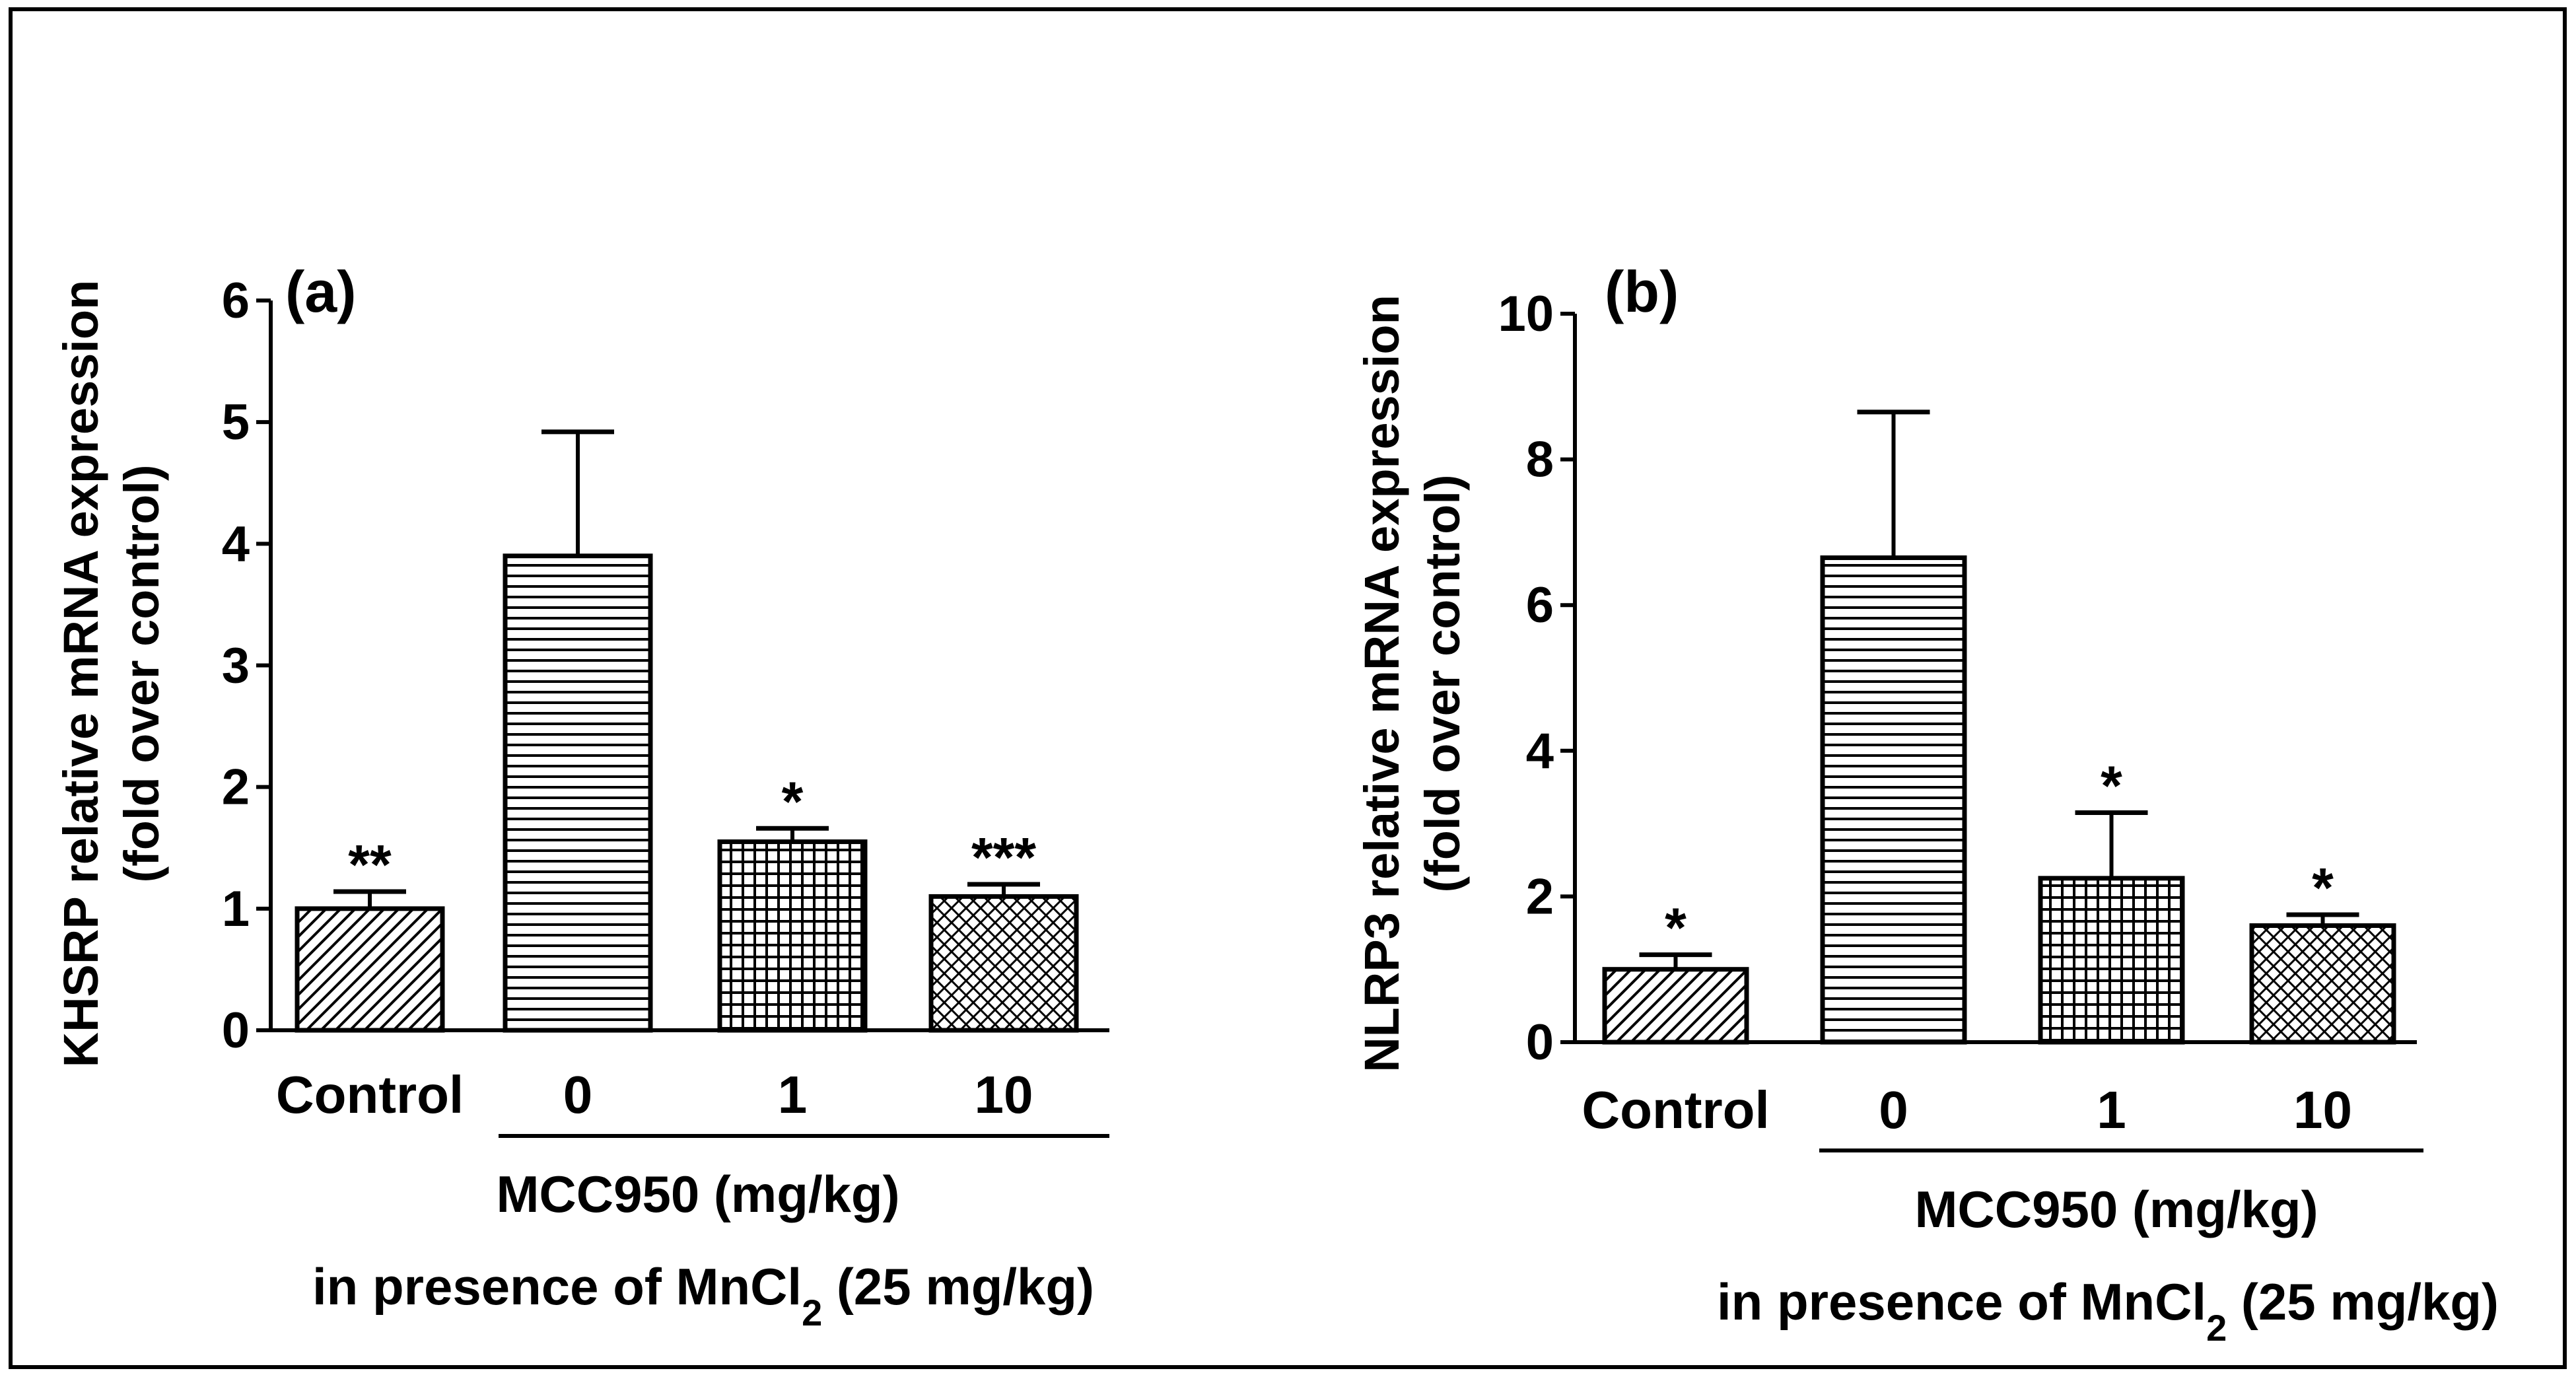 This screenshot has width=2576, height=1377. Describe the element at coordinates (793, 1094) in the screenshot. I see `panel-a-category-label: 1` at that location.